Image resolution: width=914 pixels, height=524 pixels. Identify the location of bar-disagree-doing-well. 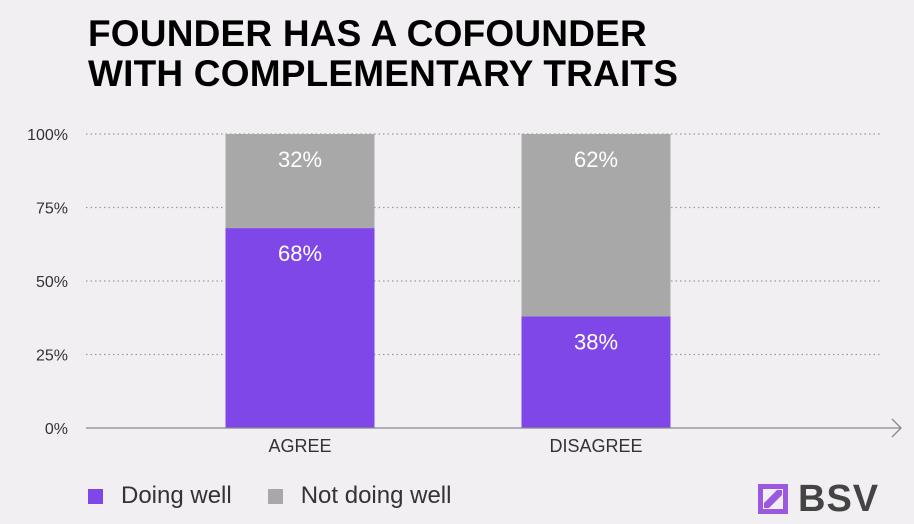
(596, 372).